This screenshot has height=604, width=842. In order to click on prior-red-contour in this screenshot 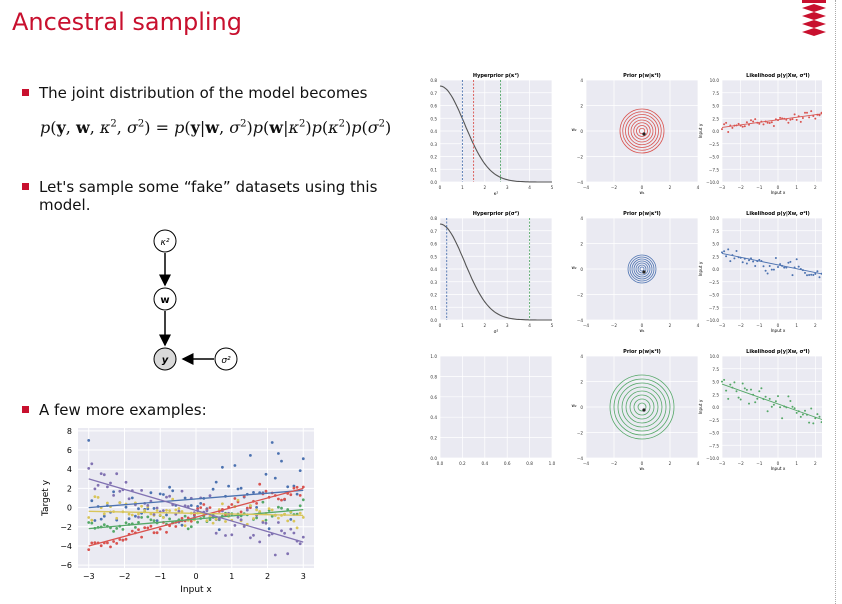, I will do `click(642, 131)`.